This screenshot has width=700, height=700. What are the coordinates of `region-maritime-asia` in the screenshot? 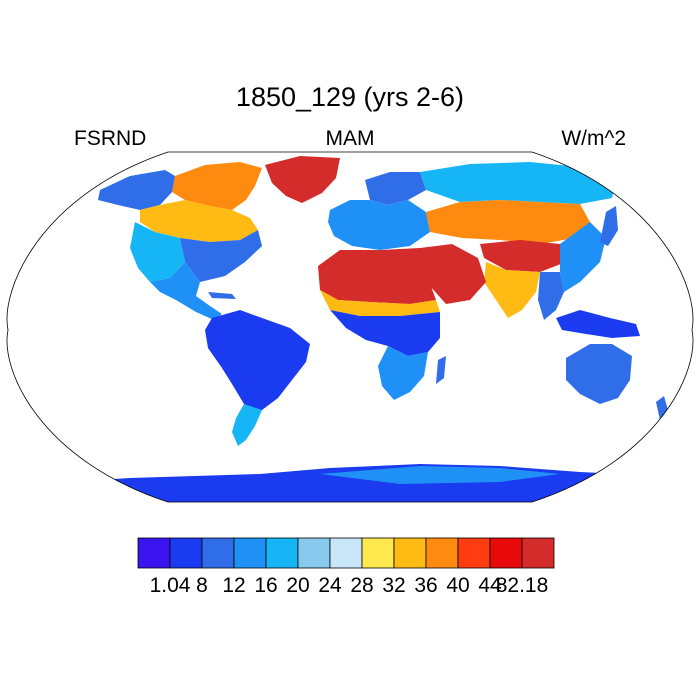 It's located at (598, 324).